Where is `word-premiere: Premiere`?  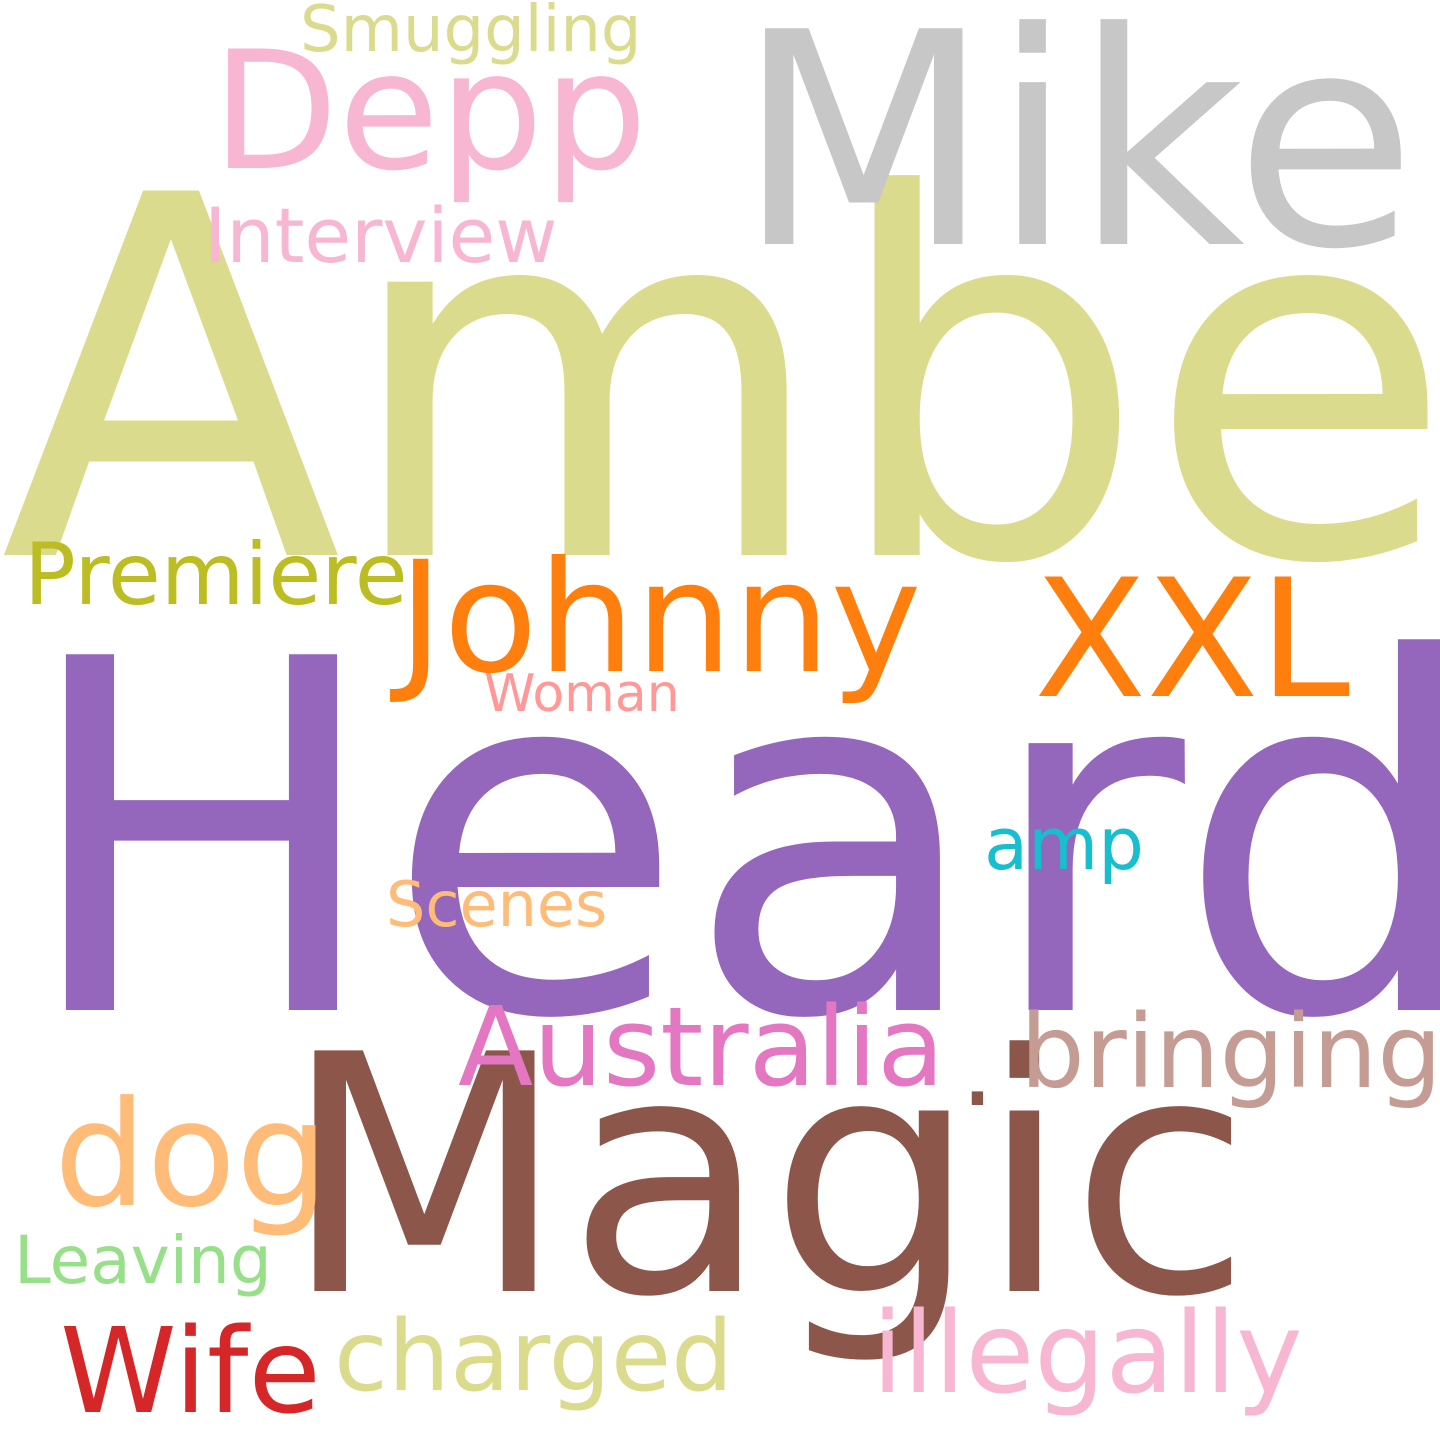 word-premiere: Premiere is located at coordinates (216, 575).